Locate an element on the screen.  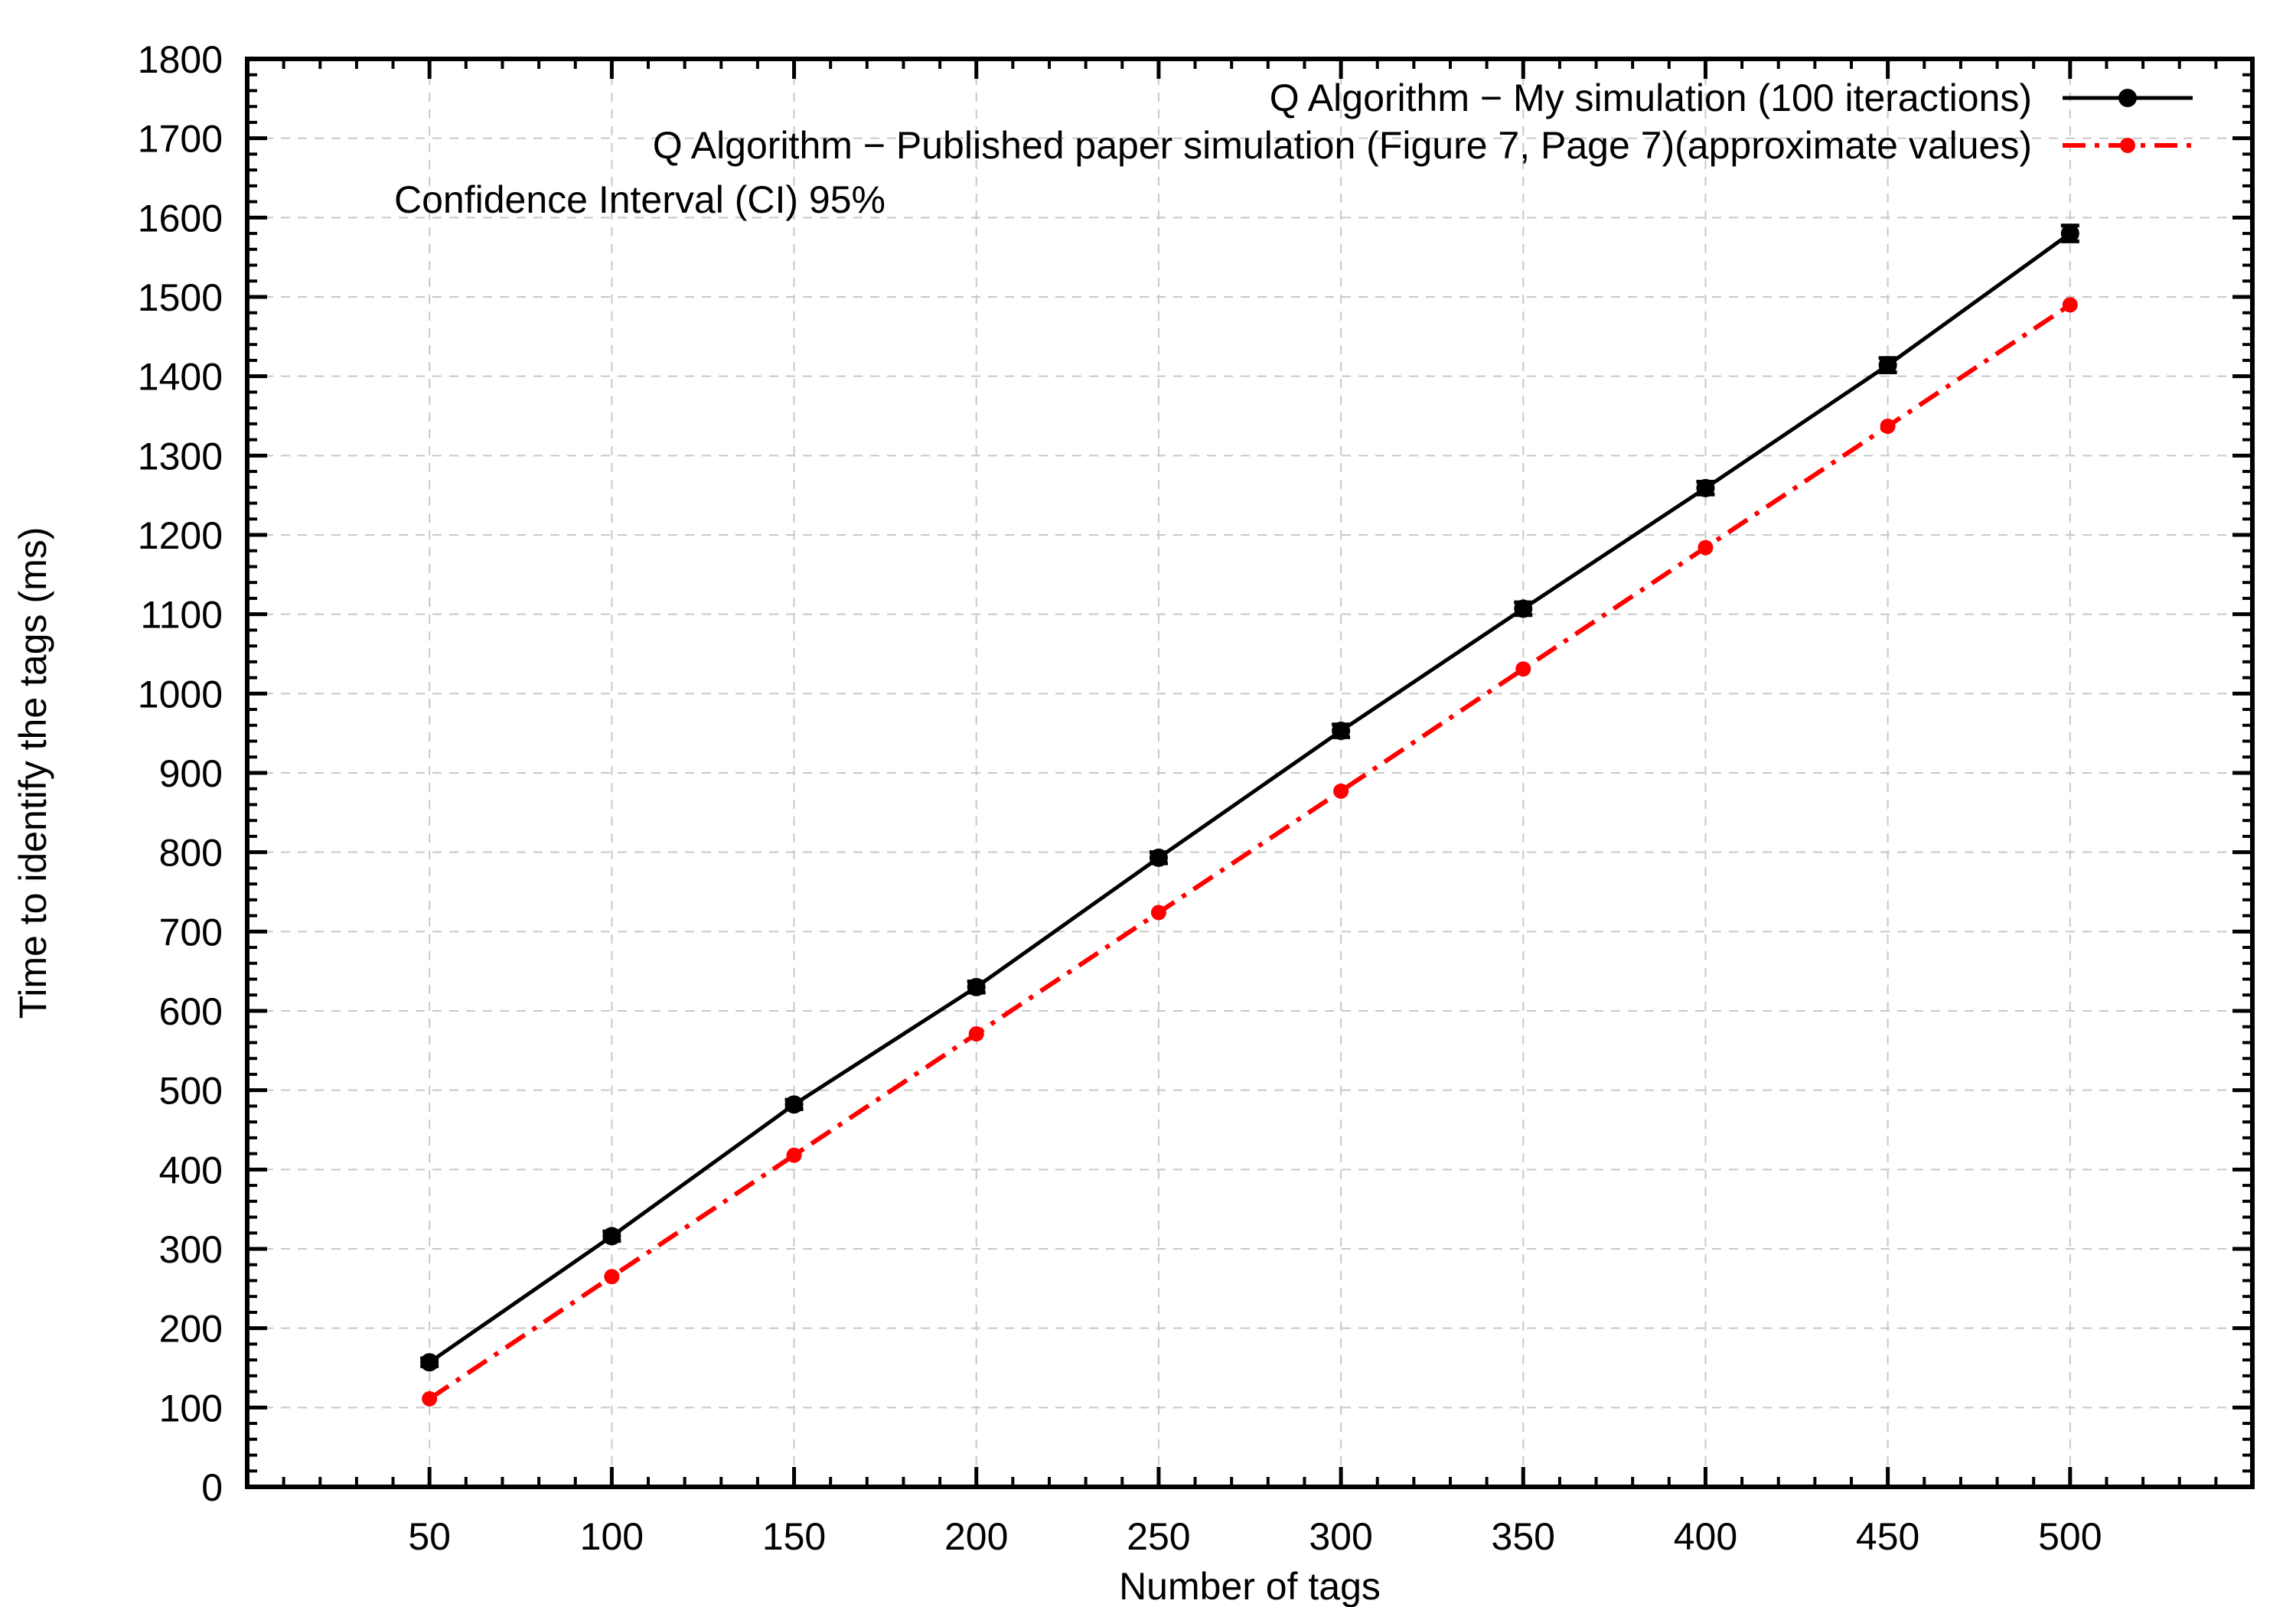
x-tick-label: 450 is located at coordinates (1887, 1536).